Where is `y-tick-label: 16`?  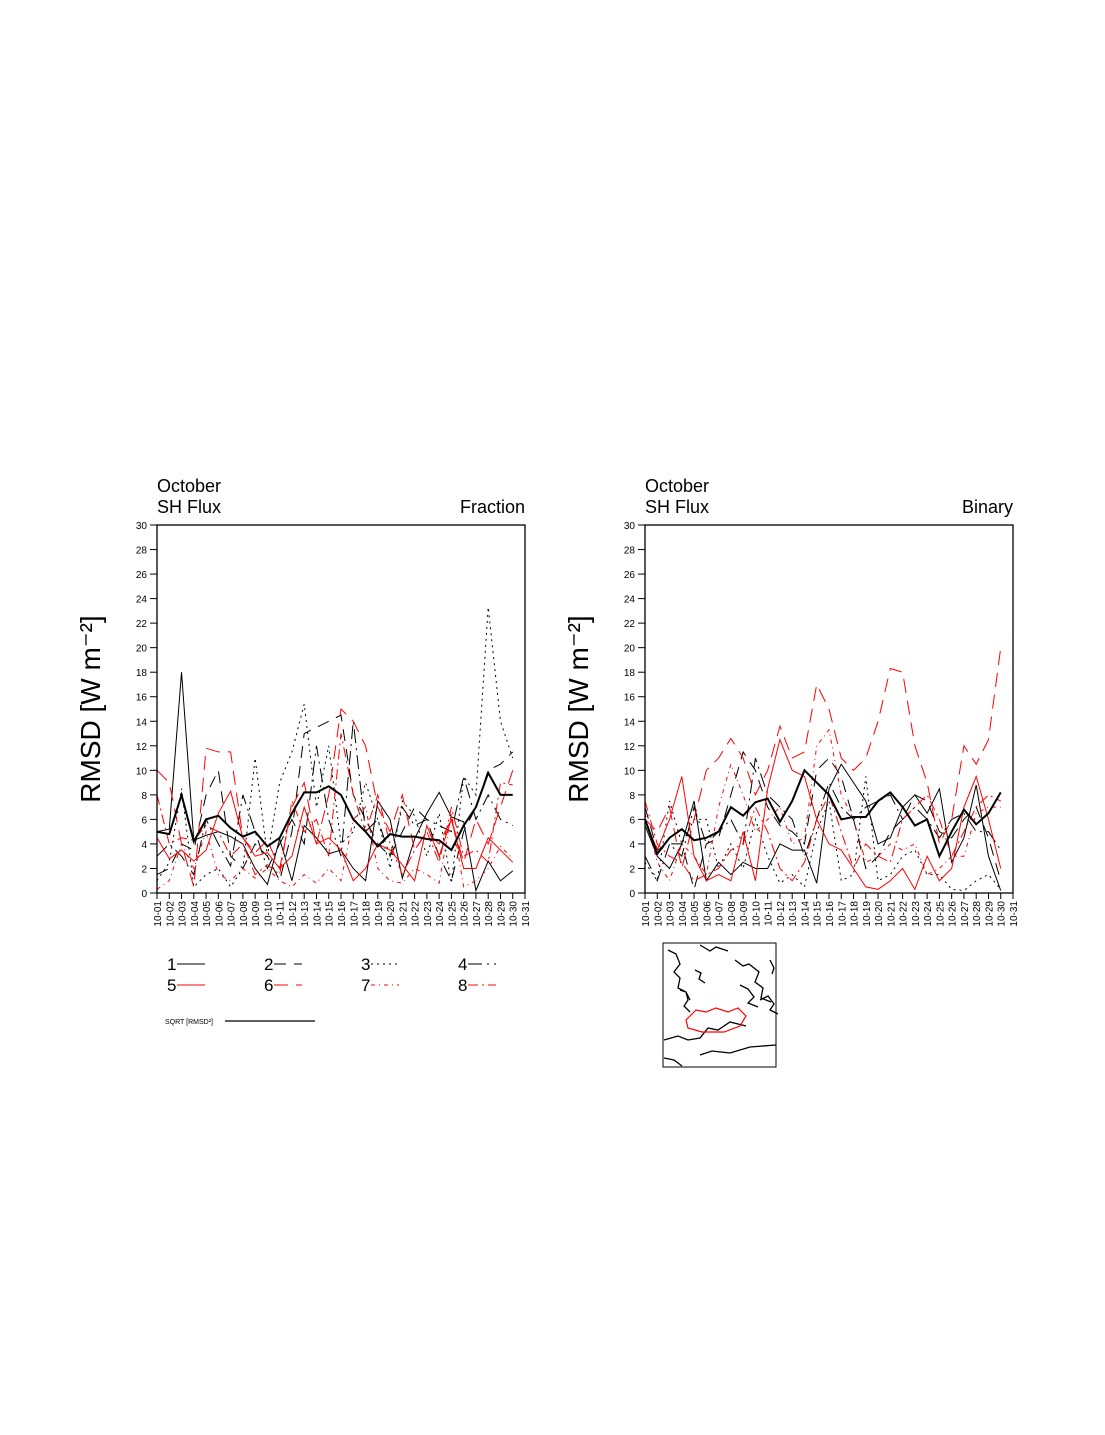 y-tick-label: 16 is located at coordinates (630, 698).